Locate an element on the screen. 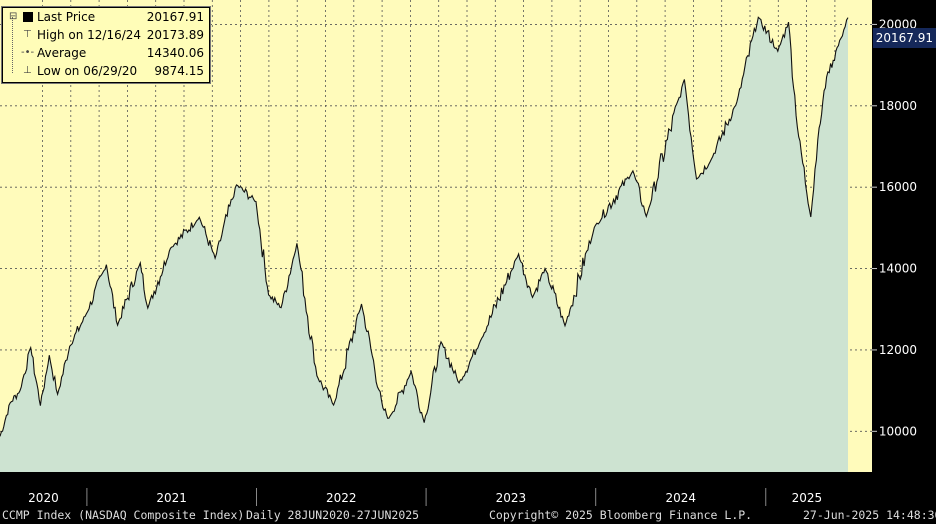  y-tick-label: 10000 is located at coordinates (898, 431).